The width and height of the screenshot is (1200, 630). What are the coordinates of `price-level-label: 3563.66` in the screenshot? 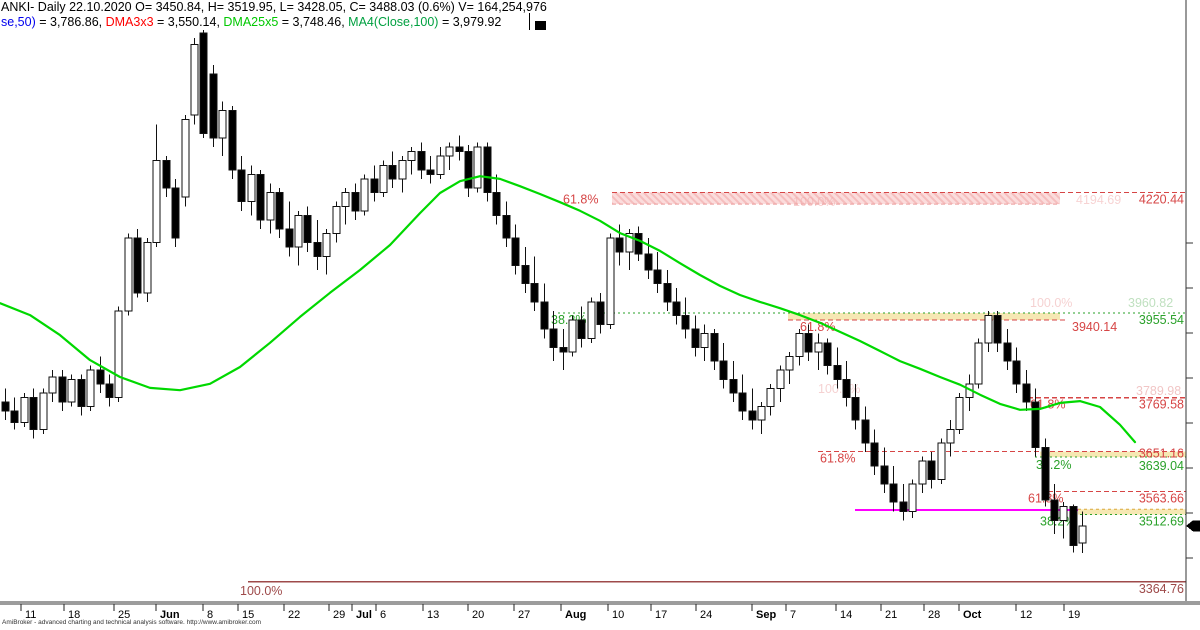 It's located at (1161, 498).